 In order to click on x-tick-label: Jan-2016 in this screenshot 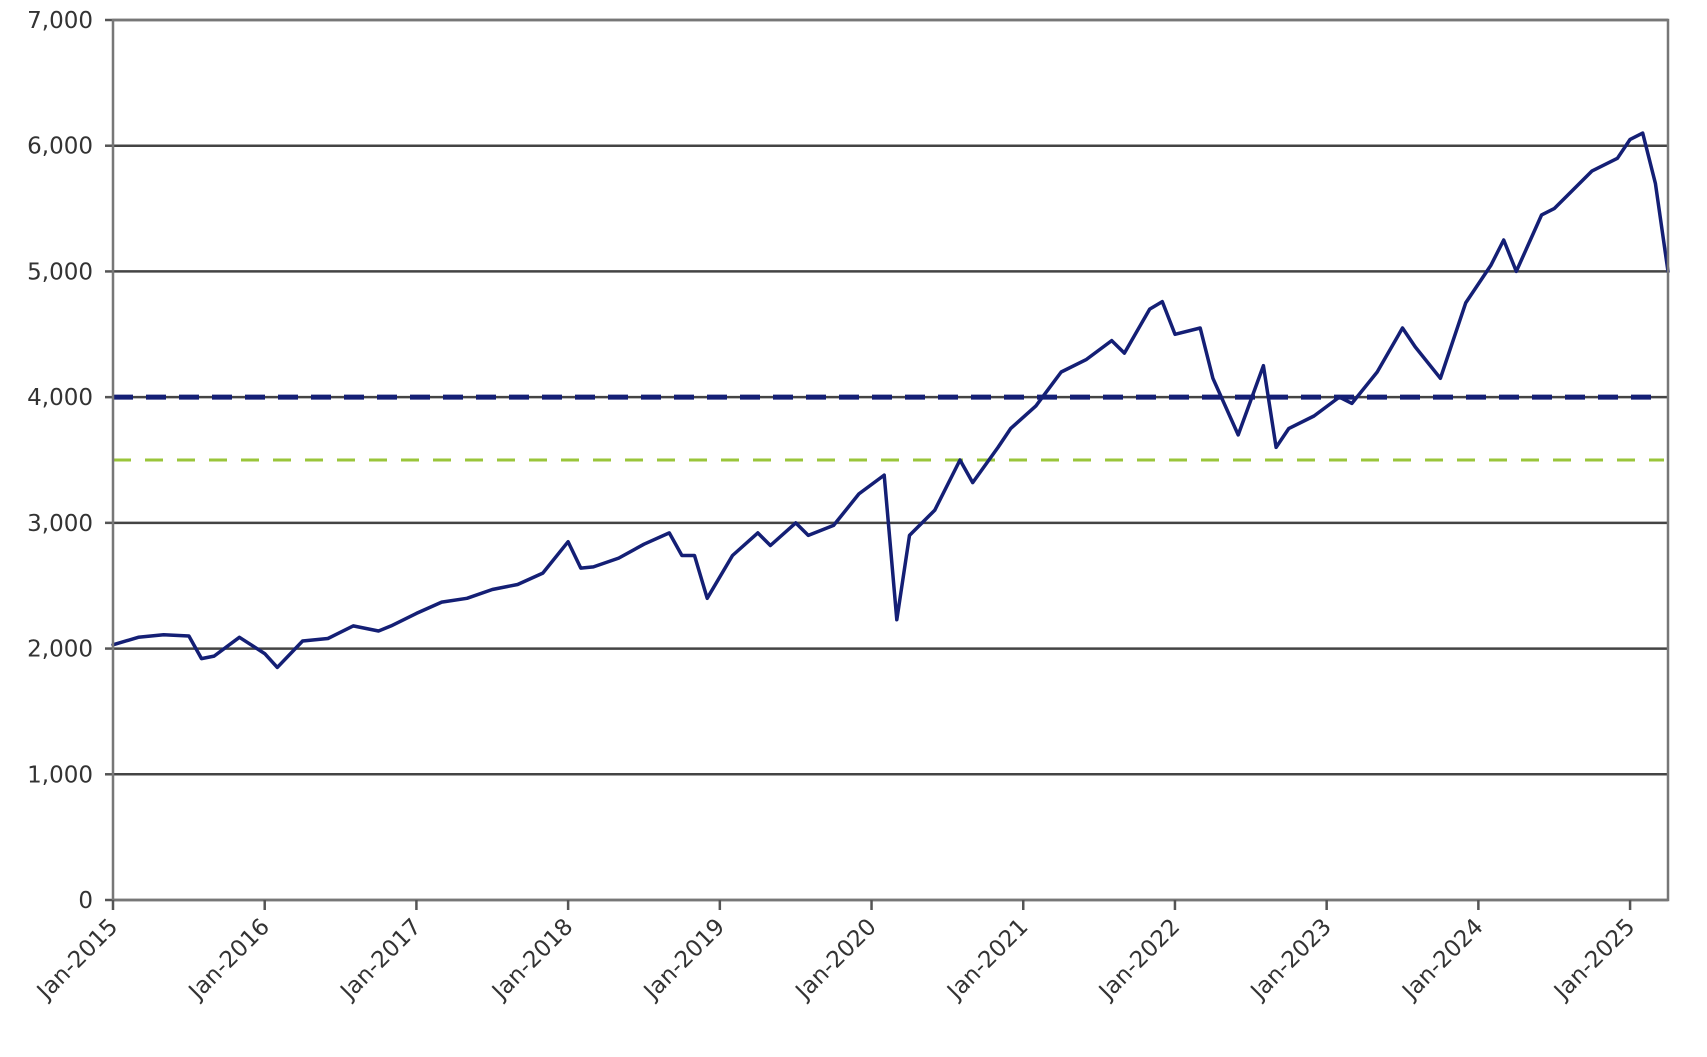, I will do `click(229, 960)`.